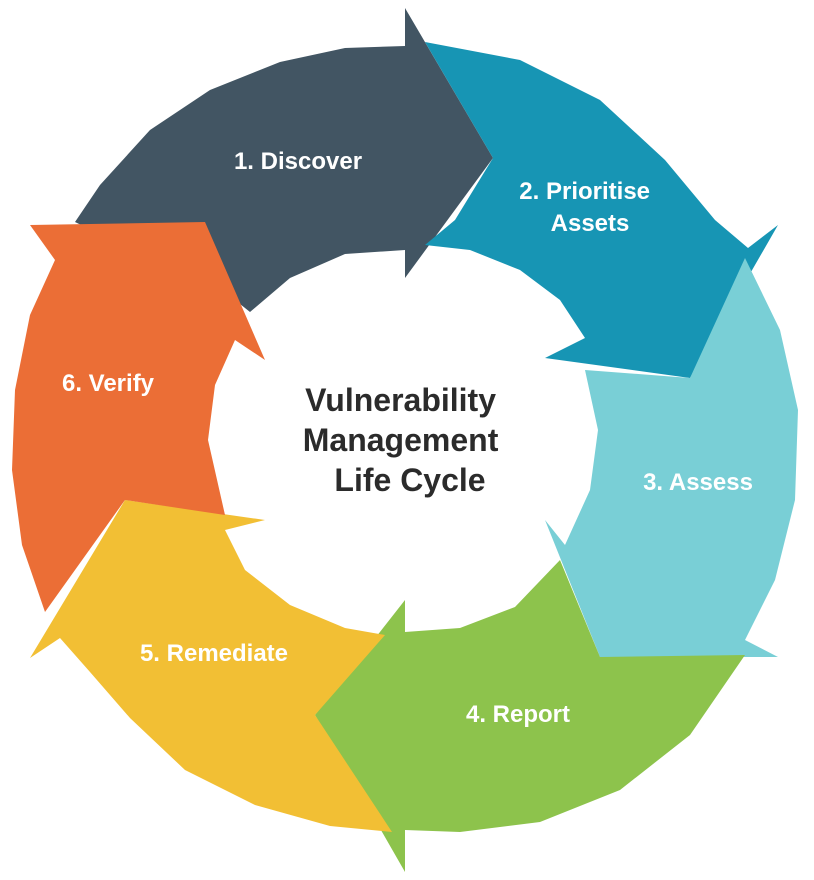 The width and height of the screenshot is (814, 880). What do you see at coordinates (587, 207) in the screenshot?
I see `step-2-label: 2. Prioritise Assets` at bounding box center [587, 207].